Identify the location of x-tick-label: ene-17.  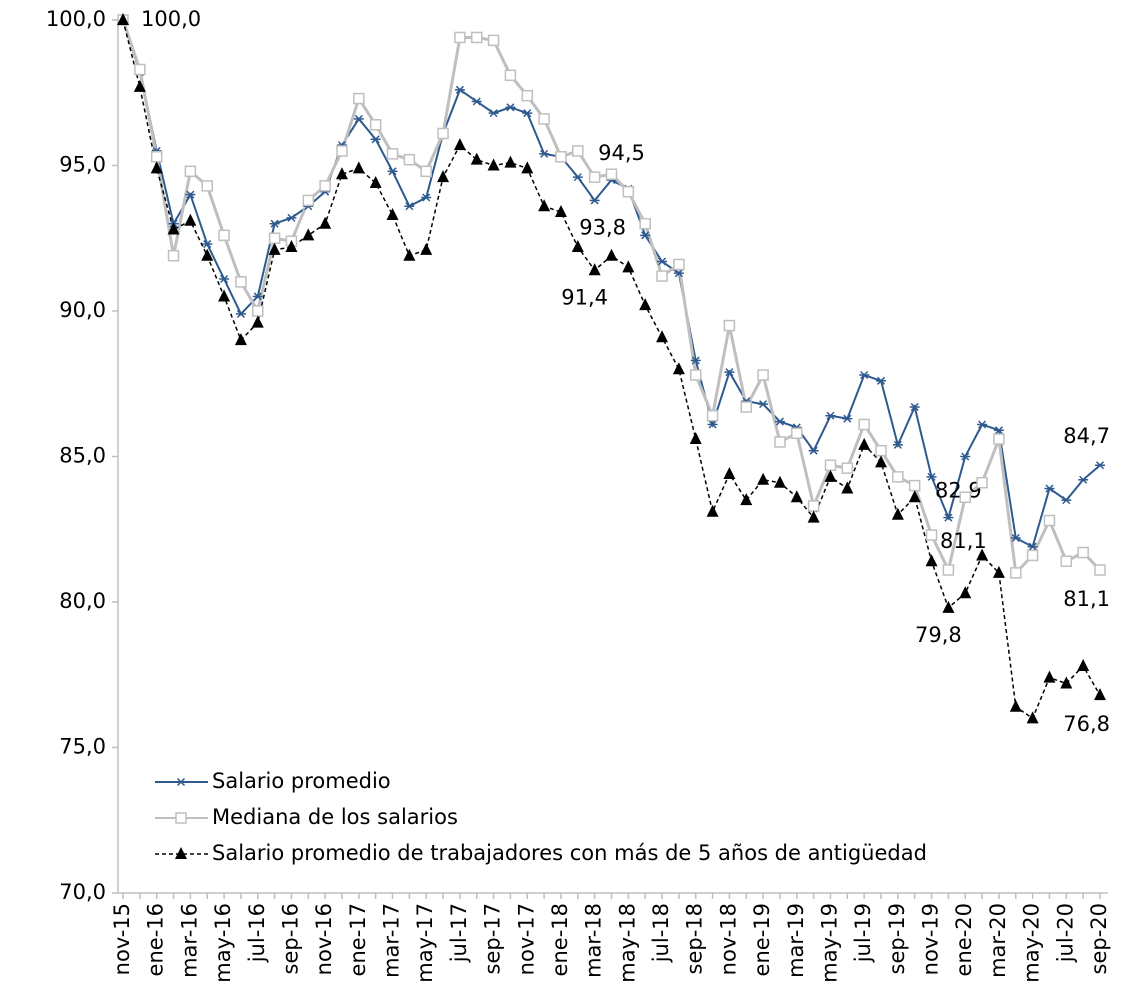
(358, 939).